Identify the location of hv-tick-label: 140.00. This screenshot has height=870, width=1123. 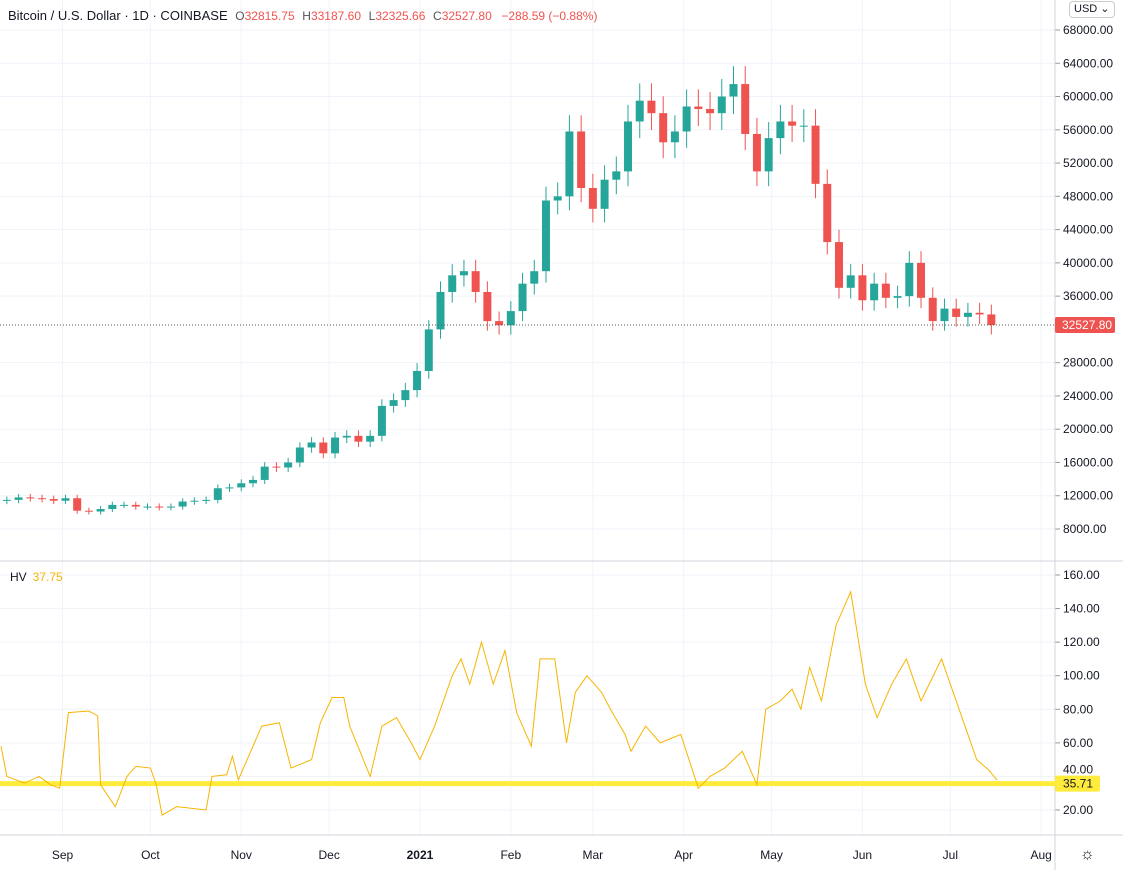
(1081, 609).